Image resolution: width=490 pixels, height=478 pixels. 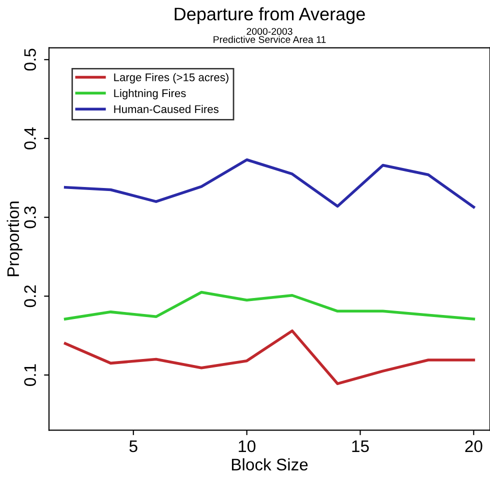 I want to click on text: Predictive Service Area 11, so click(x=270, y=39).